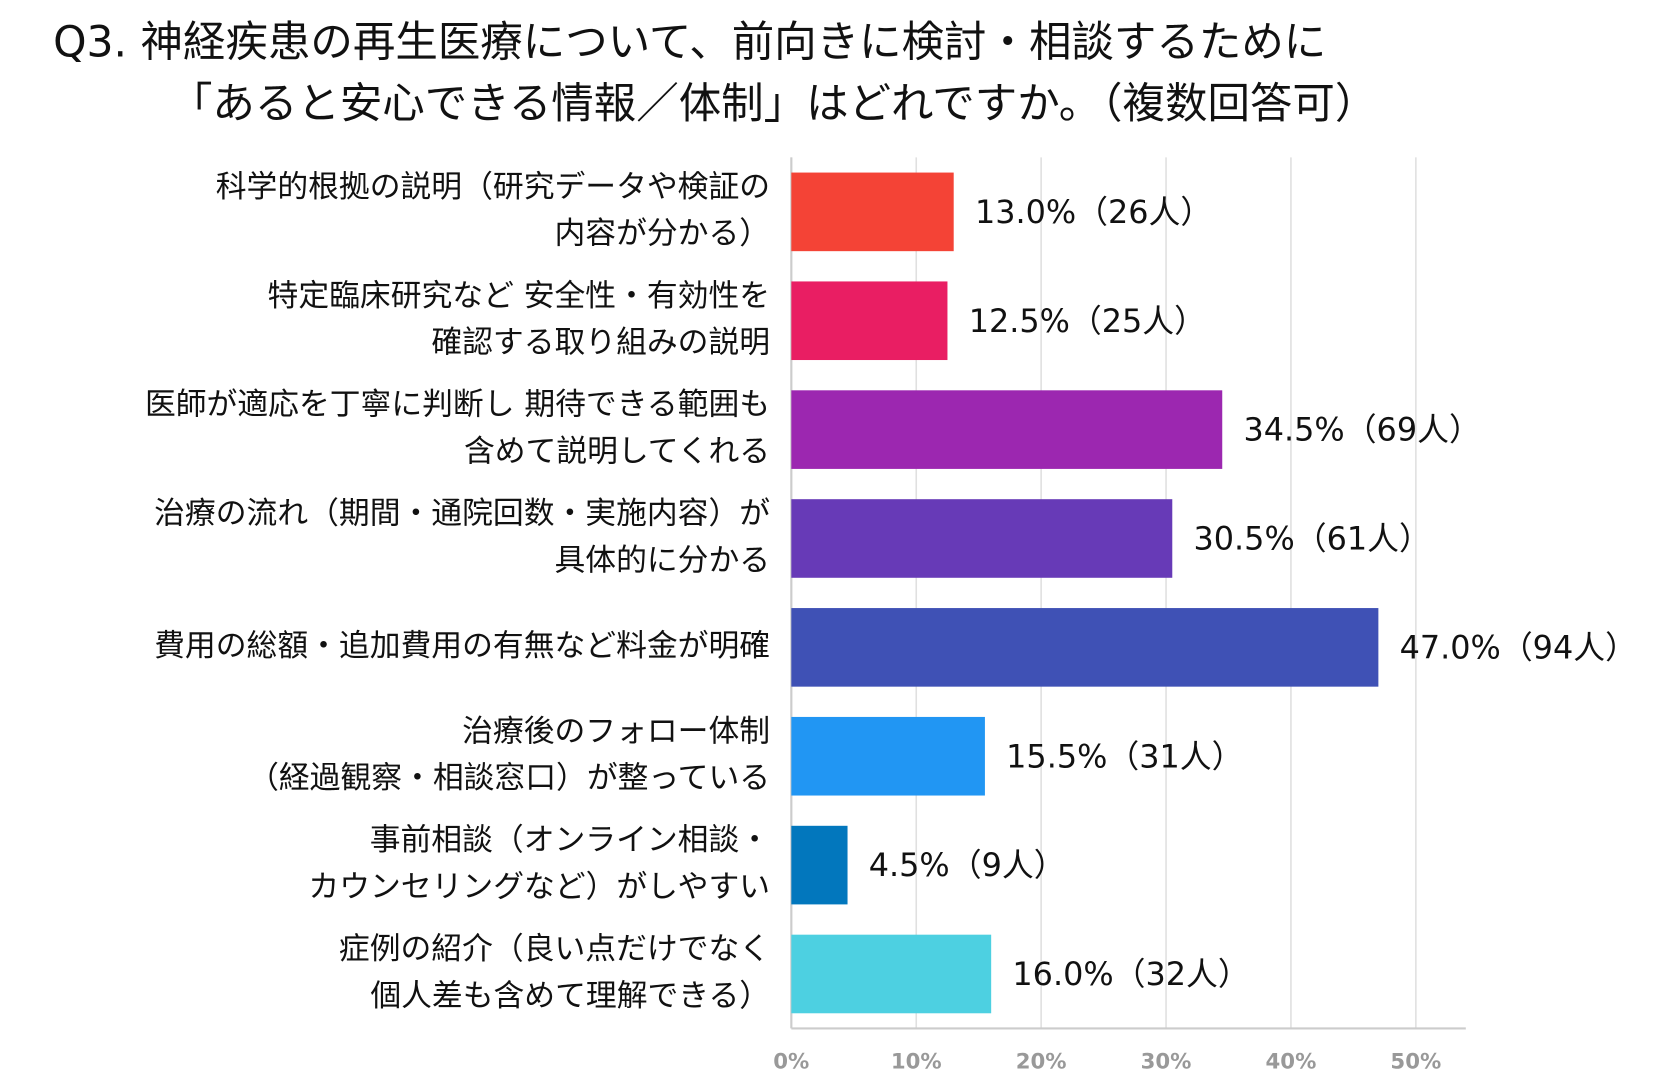 The height and width of the screenshot is (1086, 1657). Describe the element at coordinates (1041, 1061) in the screenshot. I see `x-tick-label: 20%` at that location.